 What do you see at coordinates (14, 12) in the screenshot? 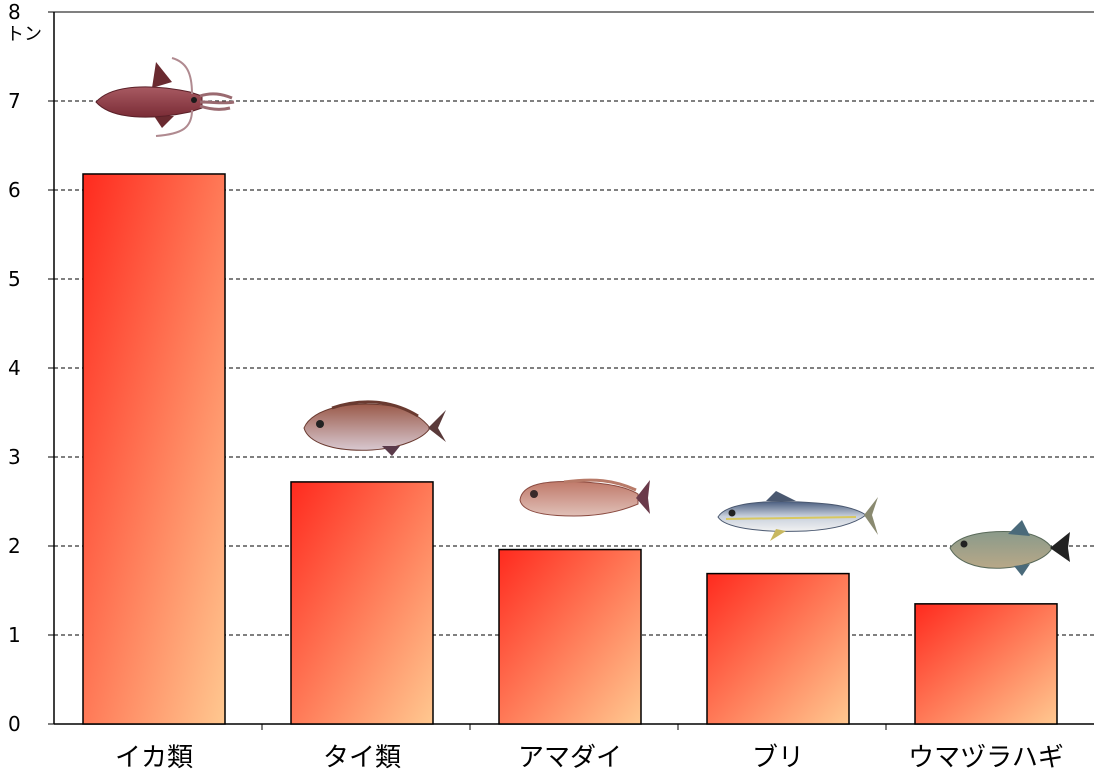
I see `y-tick-label: 8` at bounding box center [14, 12].